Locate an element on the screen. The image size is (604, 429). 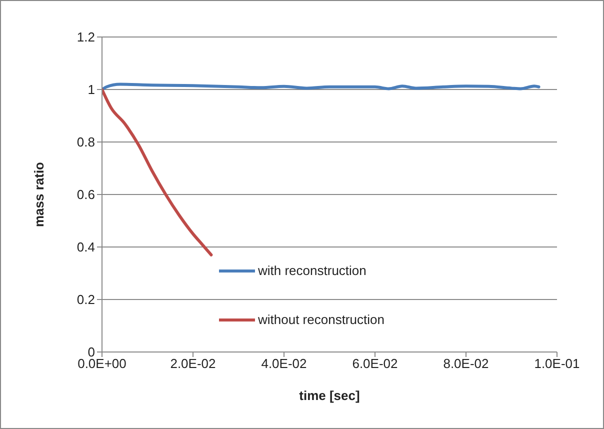
x-tick-label: 6.0E-02 is located at coordinates (375, 364).